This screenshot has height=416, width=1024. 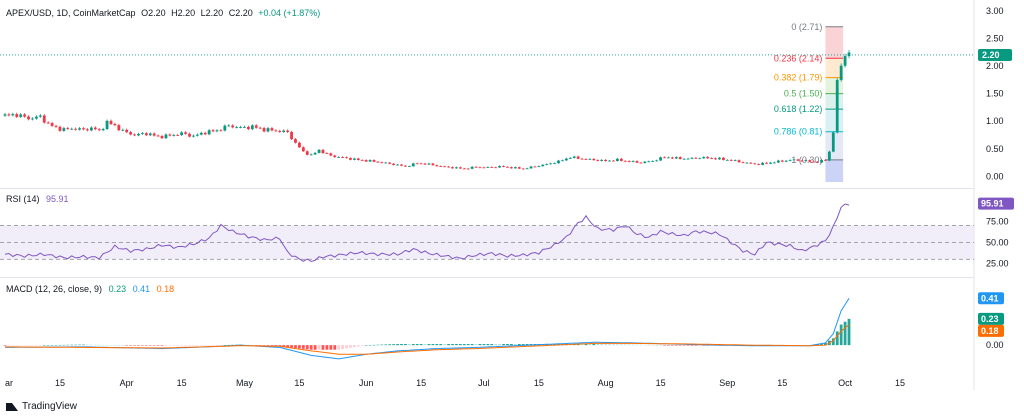 I want to click on macd-value-label: 0.18, so click(x=990, y=331).